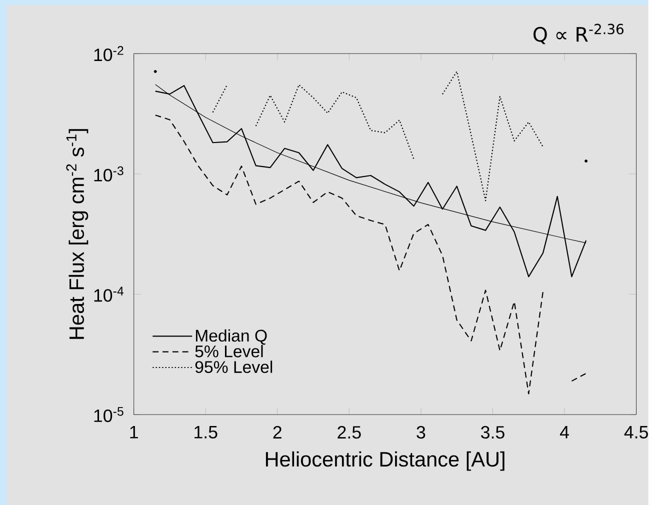 This screenshot has width=652, height=505. I want to click on y-tick-label: 10$^{-4}$, so click(109, 294).